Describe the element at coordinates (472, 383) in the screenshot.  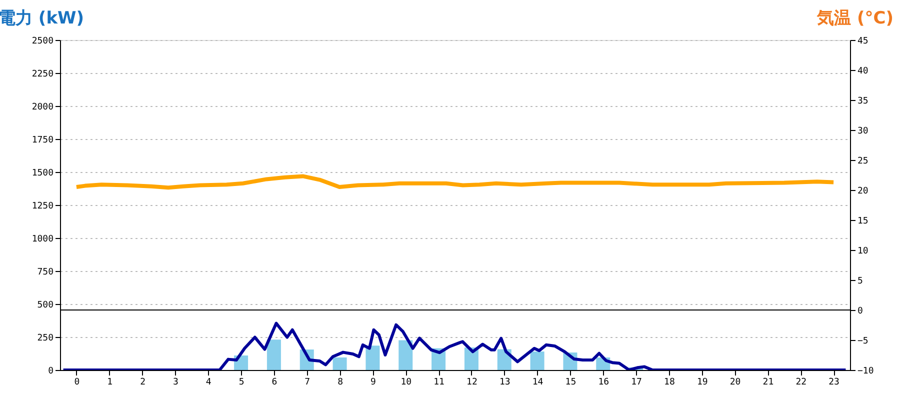
I see `x-tick-label: 12` at that location.